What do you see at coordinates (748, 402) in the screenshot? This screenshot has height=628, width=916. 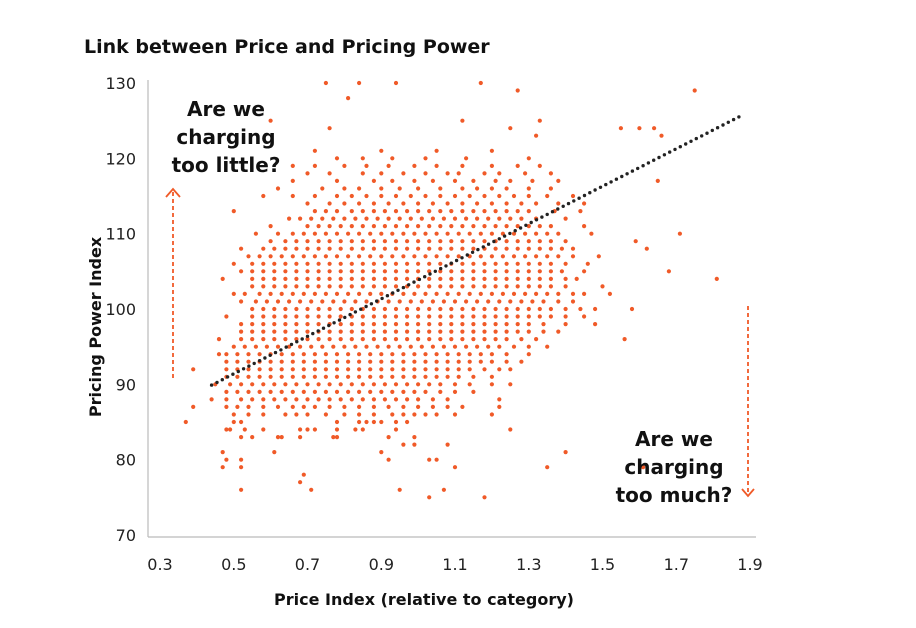 I see `down-arrow-icon` at bounding box center [748, 402].